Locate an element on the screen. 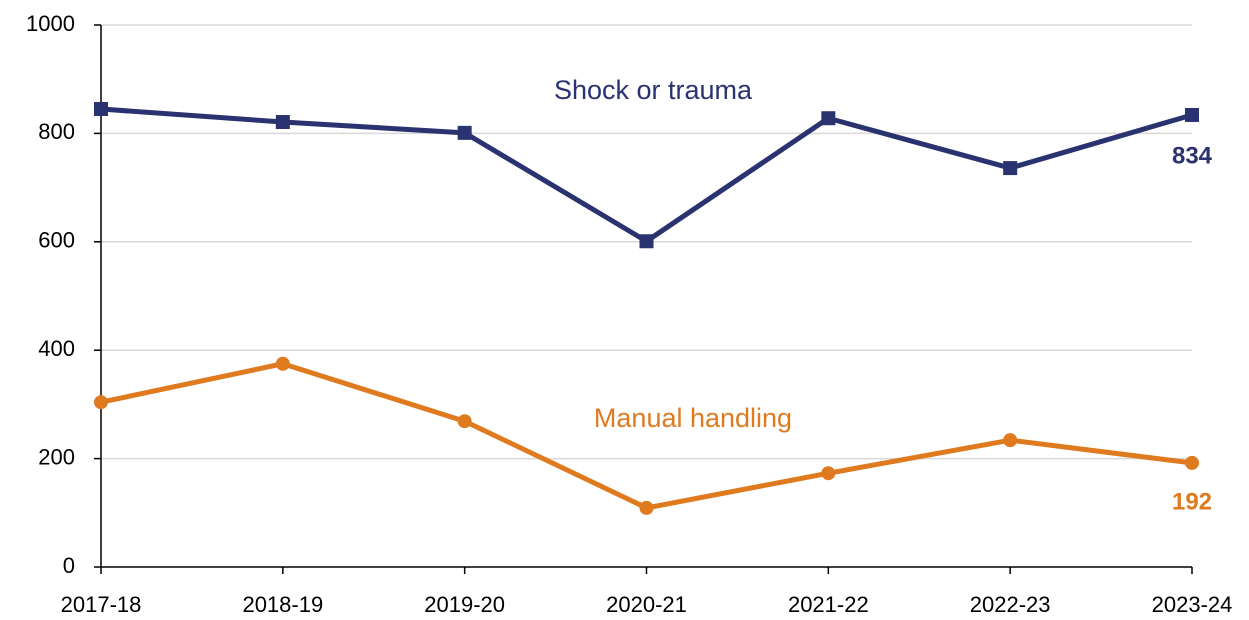  x-tick-label: 2021-22 is located at coordinates (828, 604).